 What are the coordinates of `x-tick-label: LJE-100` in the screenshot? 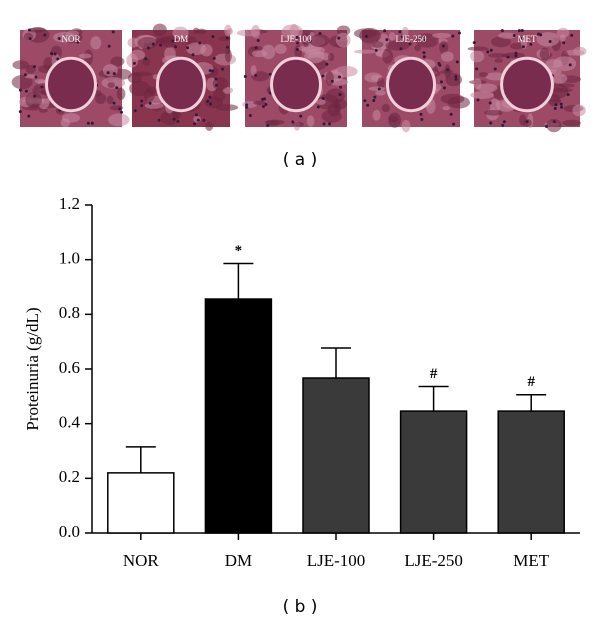 It's located at (336, 560).